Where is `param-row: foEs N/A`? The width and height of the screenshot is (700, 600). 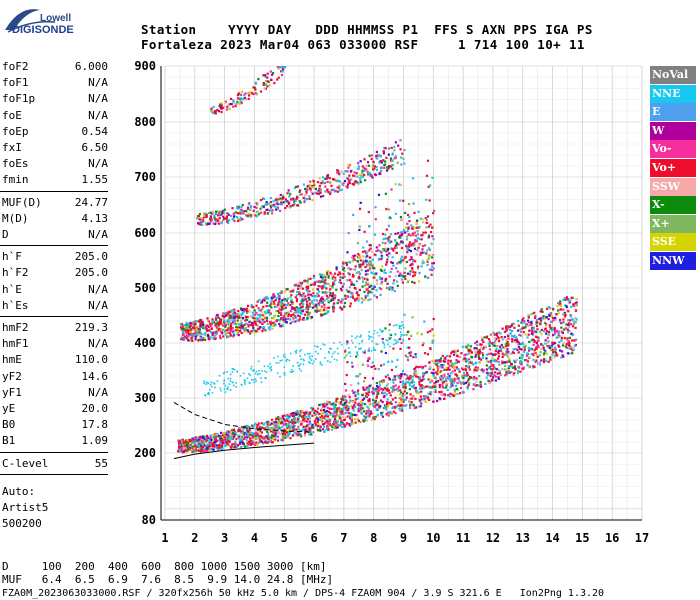
param-row: foEs N/A is located at coordinates (55, 165).